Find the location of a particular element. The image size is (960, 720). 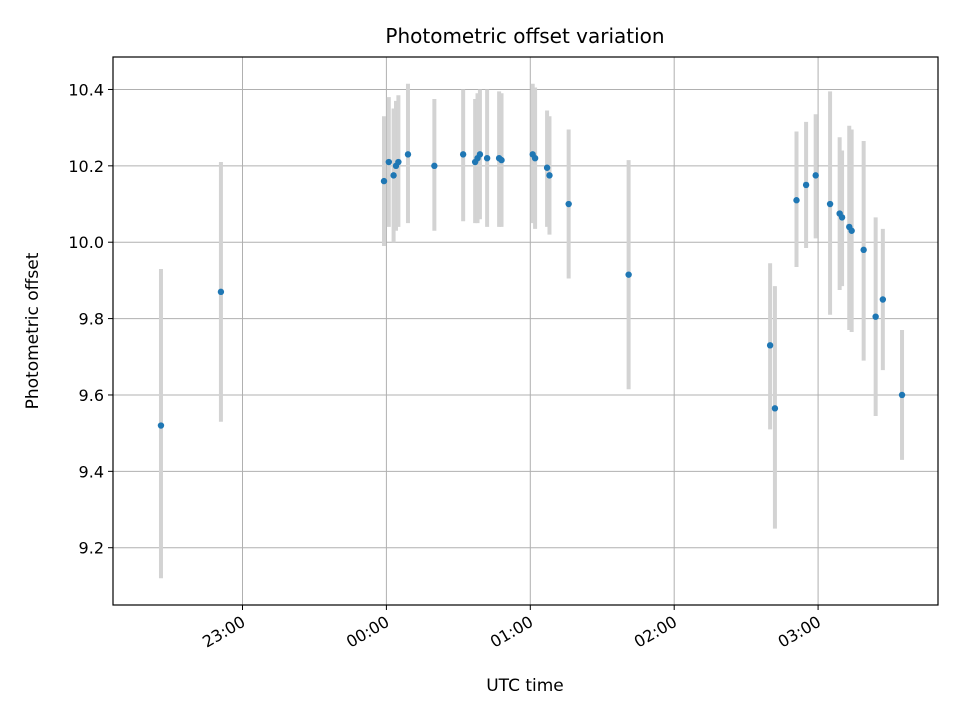

y-tick-label: 9.2 is located at coordinates (91, 548).